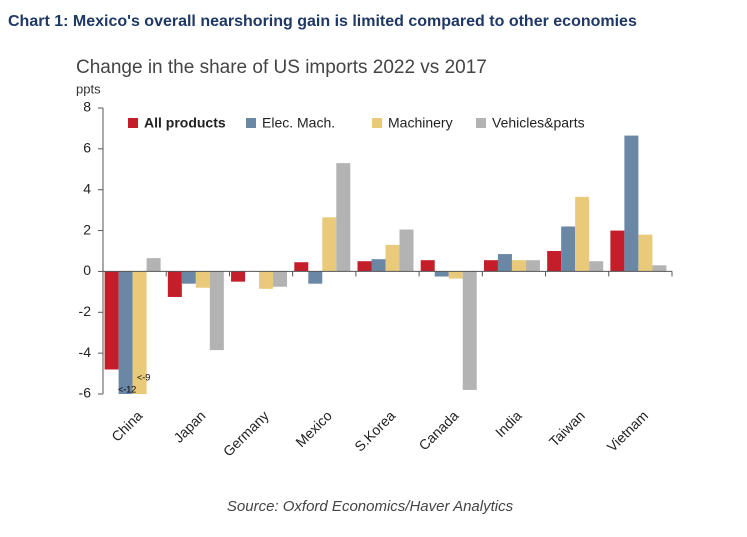 This screenshot has width=747, height=537. Describe the element at coordinates (538, 123) in the screenshot. I see `legend-label: Vehicles&parts` at that location.